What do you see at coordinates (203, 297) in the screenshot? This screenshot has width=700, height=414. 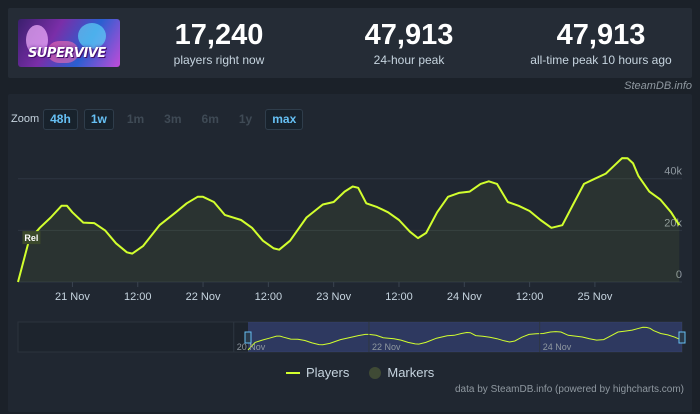 I see `x-tick-label: 22 Nov` at bounding box center [203, 297].